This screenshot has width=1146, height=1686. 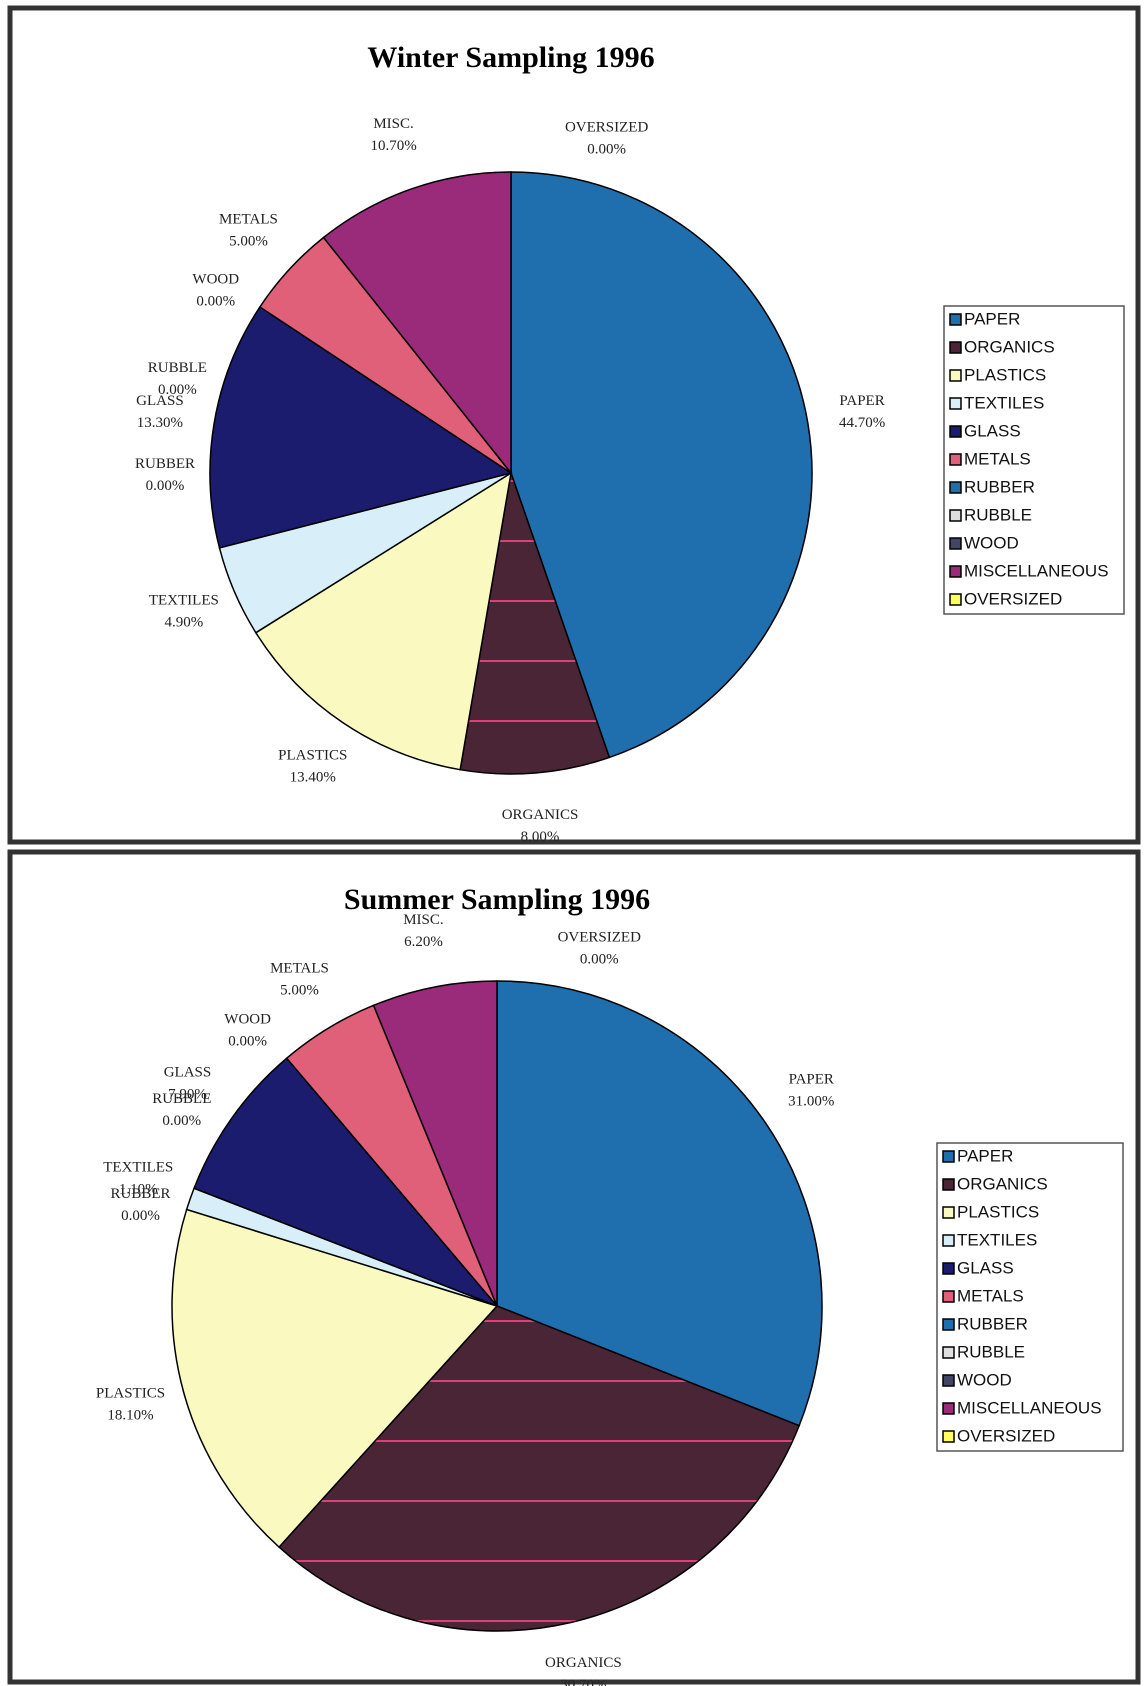 I want to click on slice-value-label: 13.40%, so click(x=313, y=778).